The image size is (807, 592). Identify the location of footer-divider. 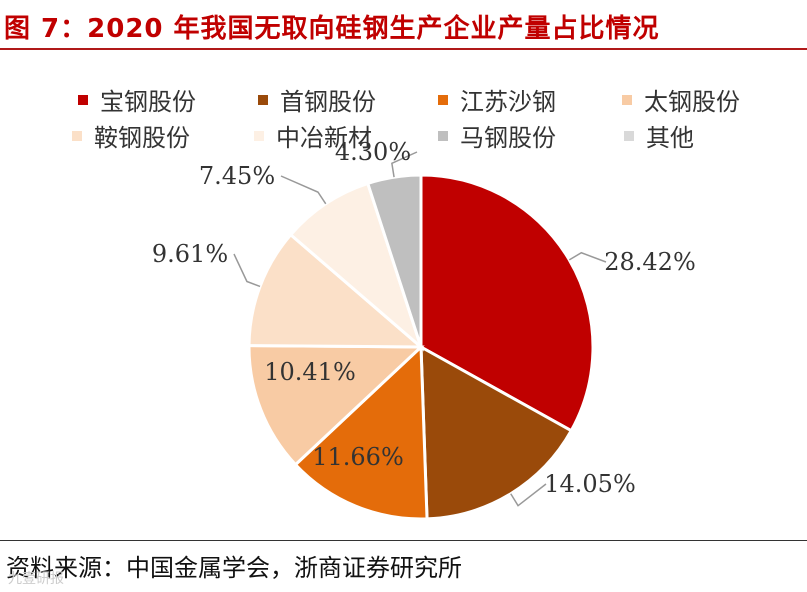
(403, 540).